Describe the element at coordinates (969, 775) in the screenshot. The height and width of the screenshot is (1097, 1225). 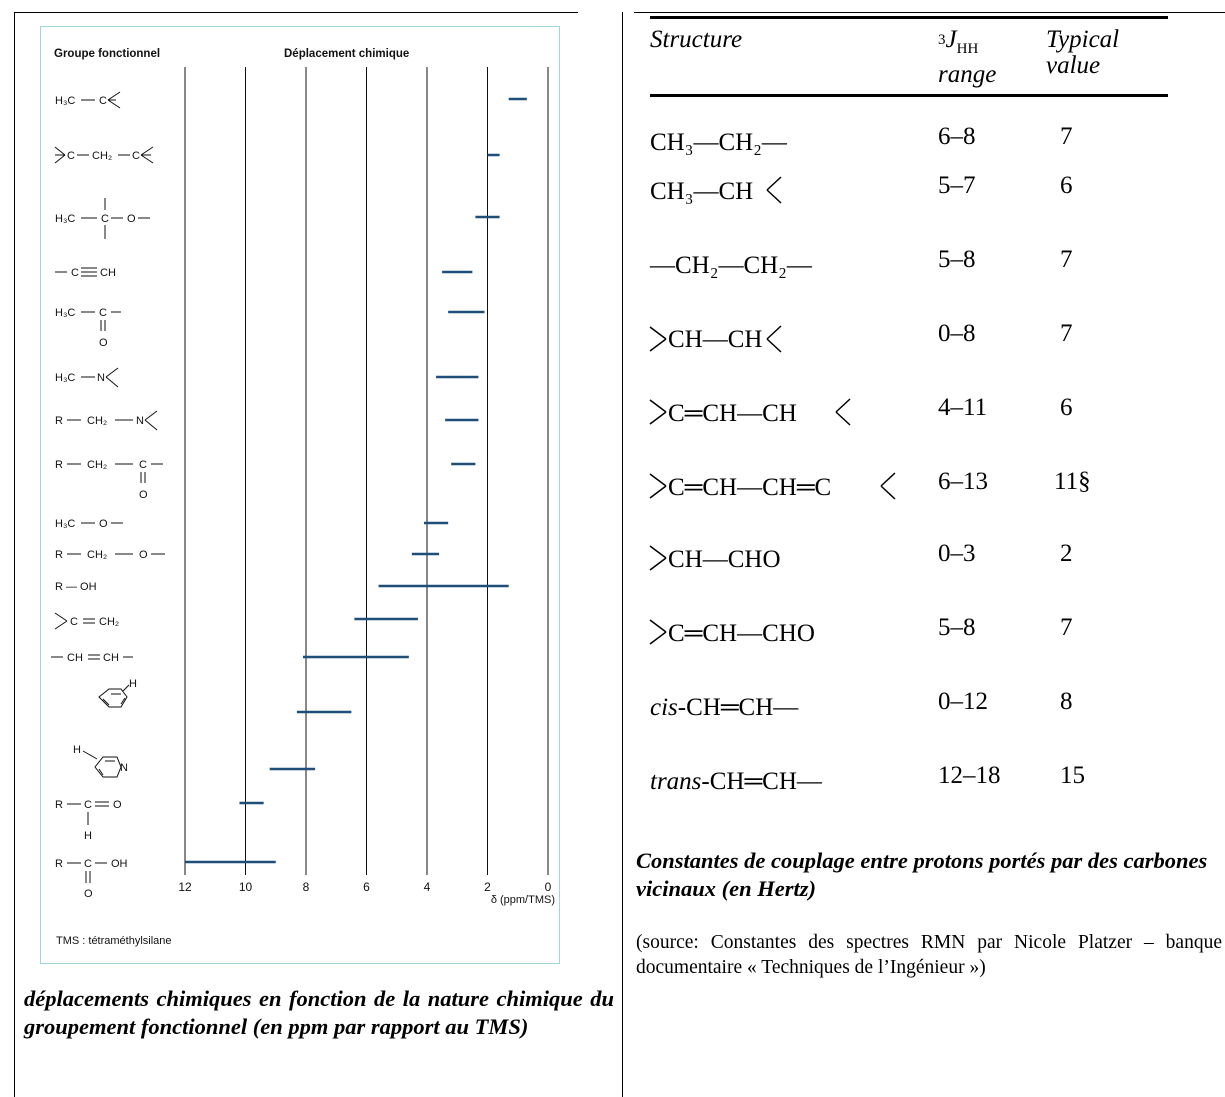
I see `range-cell: 12–18` at that location.